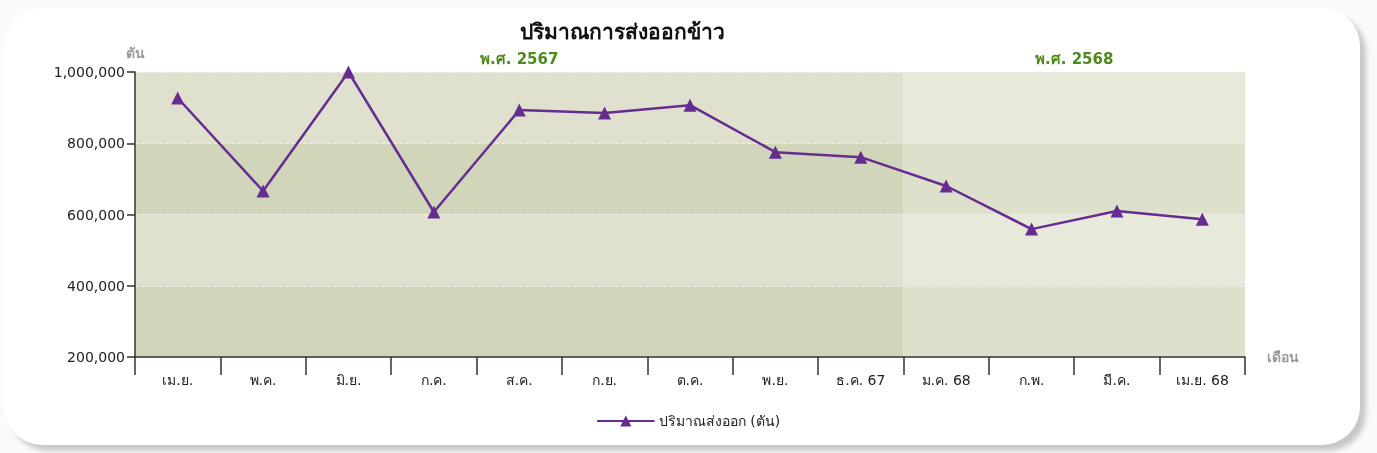  I want to click on y-tick-label: 400,000, so click(96, 285).